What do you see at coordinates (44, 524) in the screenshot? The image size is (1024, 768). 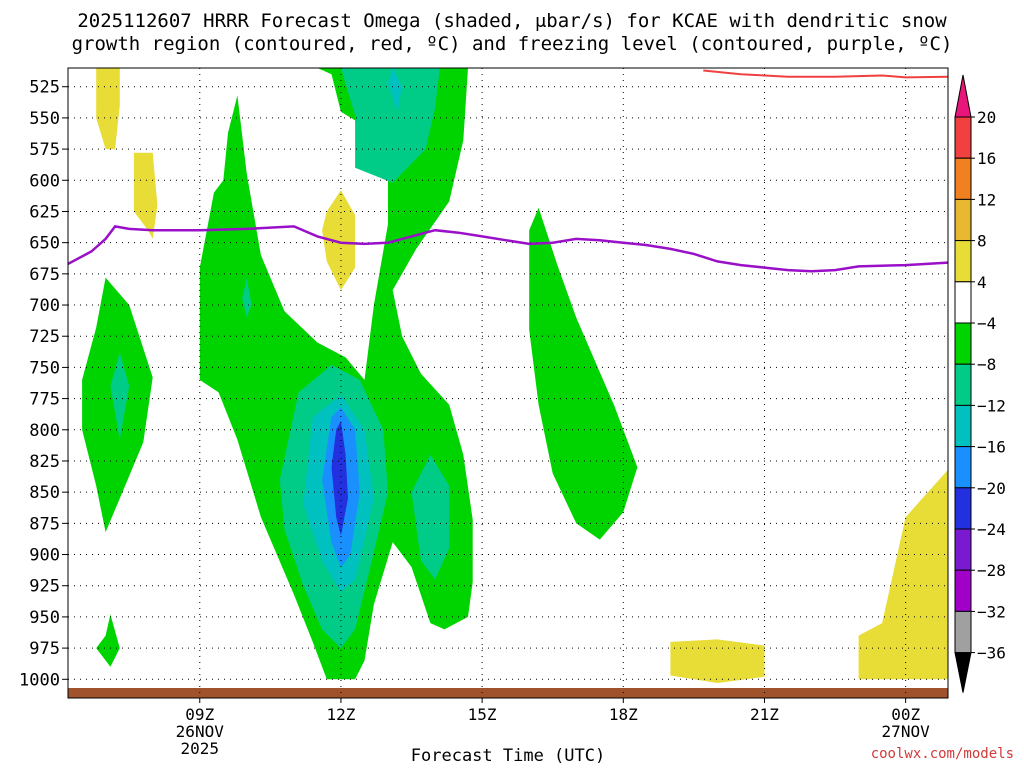 I see `y-tick-label: 875` at bounding box center [44, 524].